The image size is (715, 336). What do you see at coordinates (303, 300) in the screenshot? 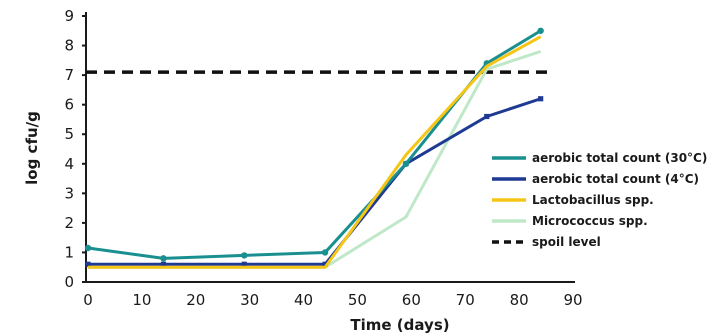
I see `x-tick-label: 40` at bounding box center [303, 300].